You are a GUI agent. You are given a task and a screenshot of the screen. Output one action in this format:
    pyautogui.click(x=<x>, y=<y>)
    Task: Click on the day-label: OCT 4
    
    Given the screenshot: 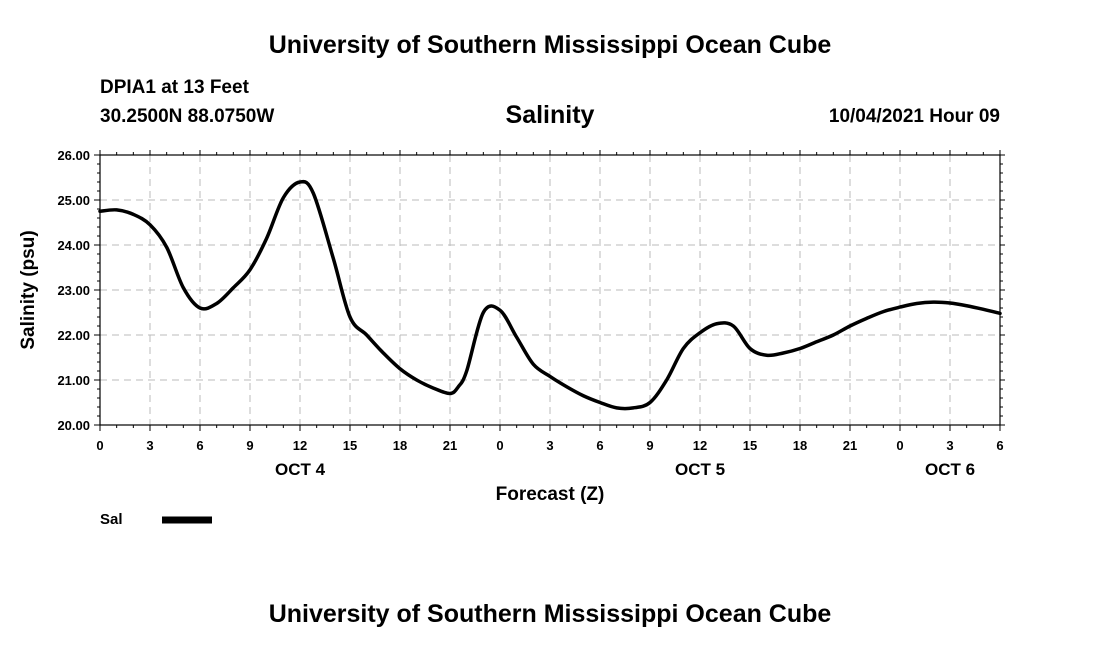 What is the action you would take?
    pyautogui.click(x=300, y=469)
    